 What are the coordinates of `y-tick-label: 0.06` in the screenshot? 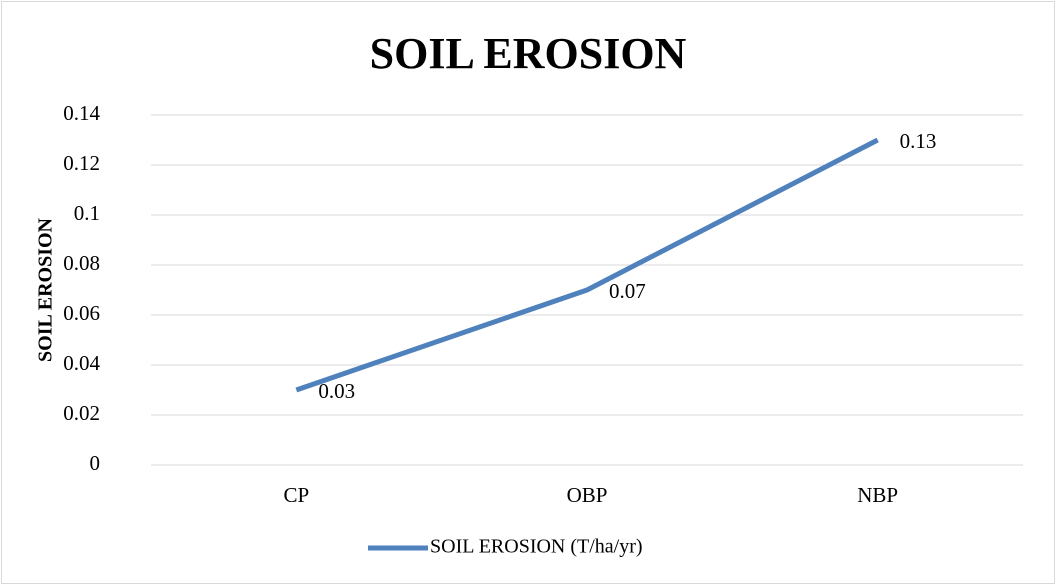 It's located at (81, 313).